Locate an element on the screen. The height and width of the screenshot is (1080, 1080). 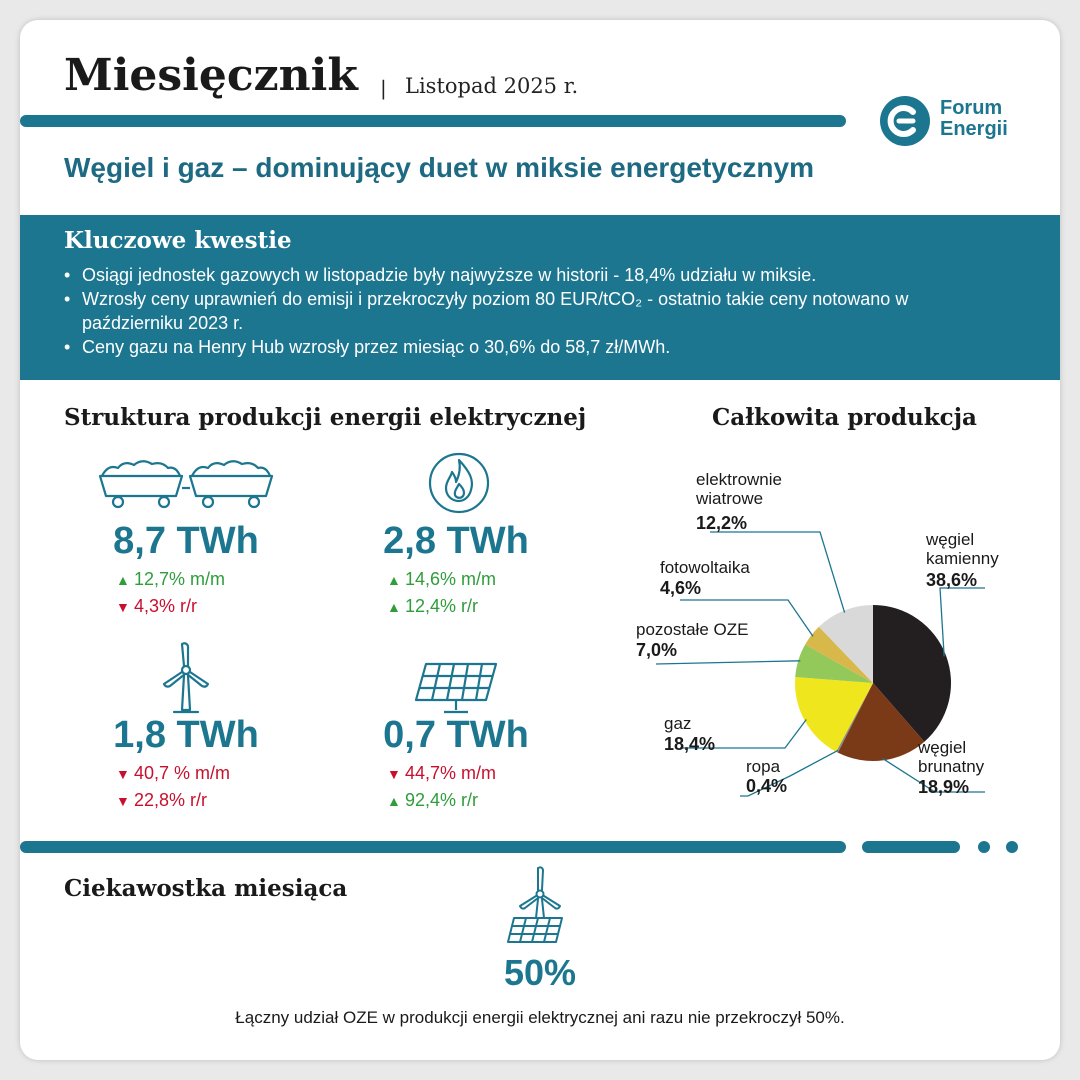
stat-change-text: 14,6% m/m is located at coordinates (451, 579).